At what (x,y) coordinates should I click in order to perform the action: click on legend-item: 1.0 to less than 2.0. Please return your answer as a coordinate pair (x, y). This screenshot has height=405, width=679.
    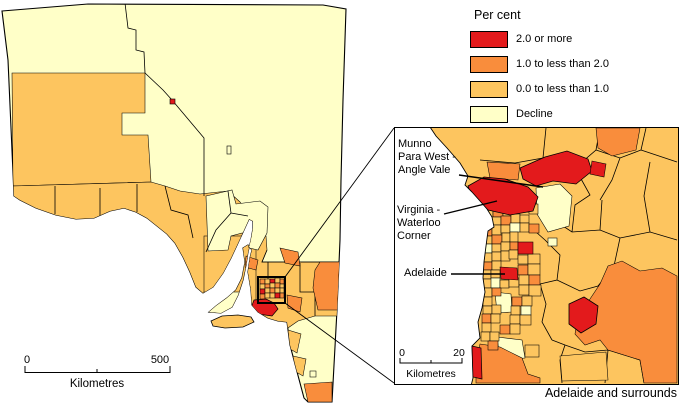
    Looking at the image, I should click on (539, 64).